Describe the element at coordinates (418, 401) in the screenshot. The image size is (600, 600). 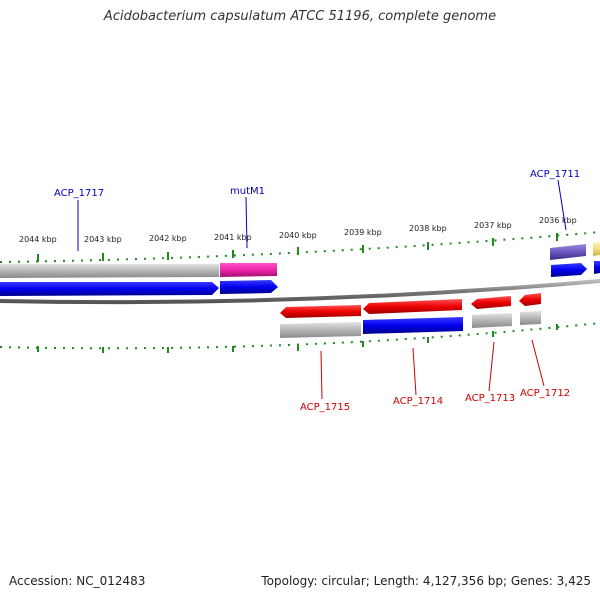
I see `gene-label: ACP_1714` at that location.